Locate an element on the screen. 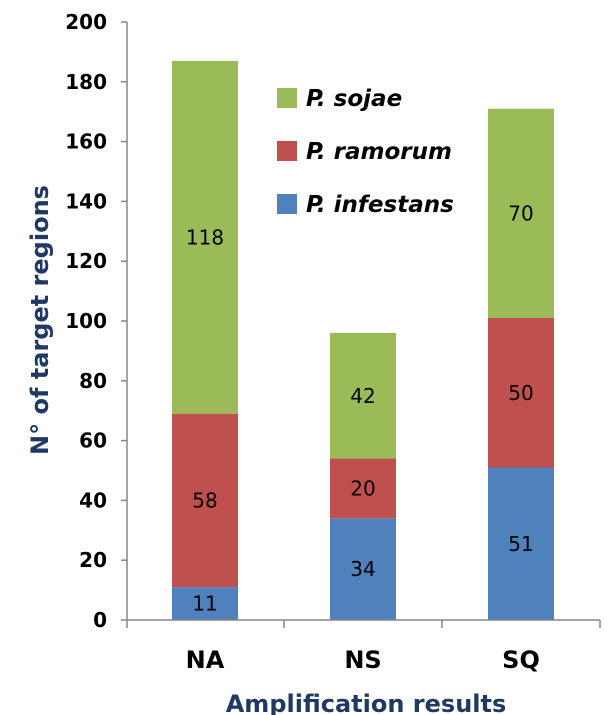  bar-sq-pinfestans is located at coordinates (521, 543).